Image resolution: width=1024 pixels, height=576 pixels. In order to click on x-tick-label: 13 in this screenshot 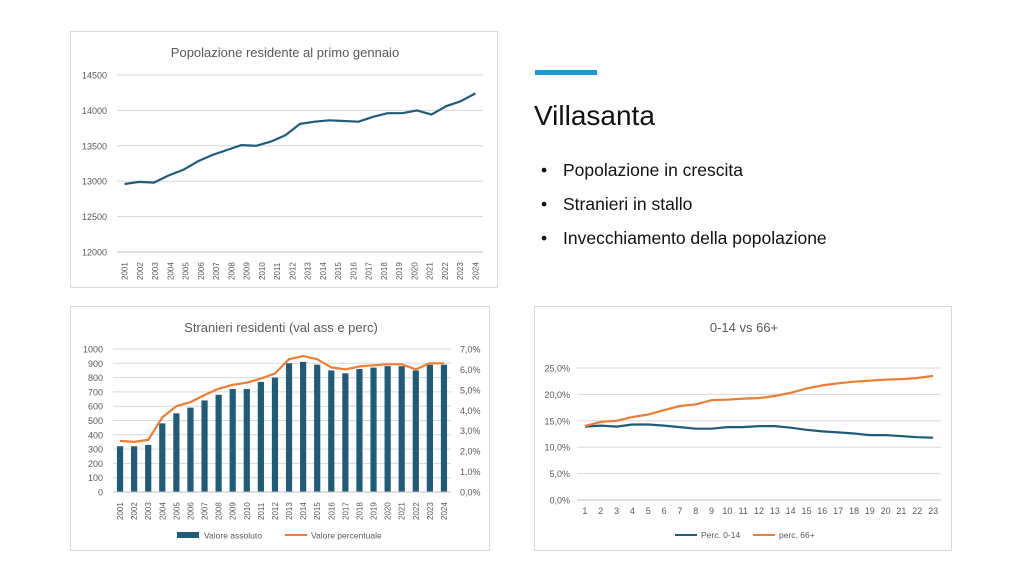, I will do `click(775, 511)`.